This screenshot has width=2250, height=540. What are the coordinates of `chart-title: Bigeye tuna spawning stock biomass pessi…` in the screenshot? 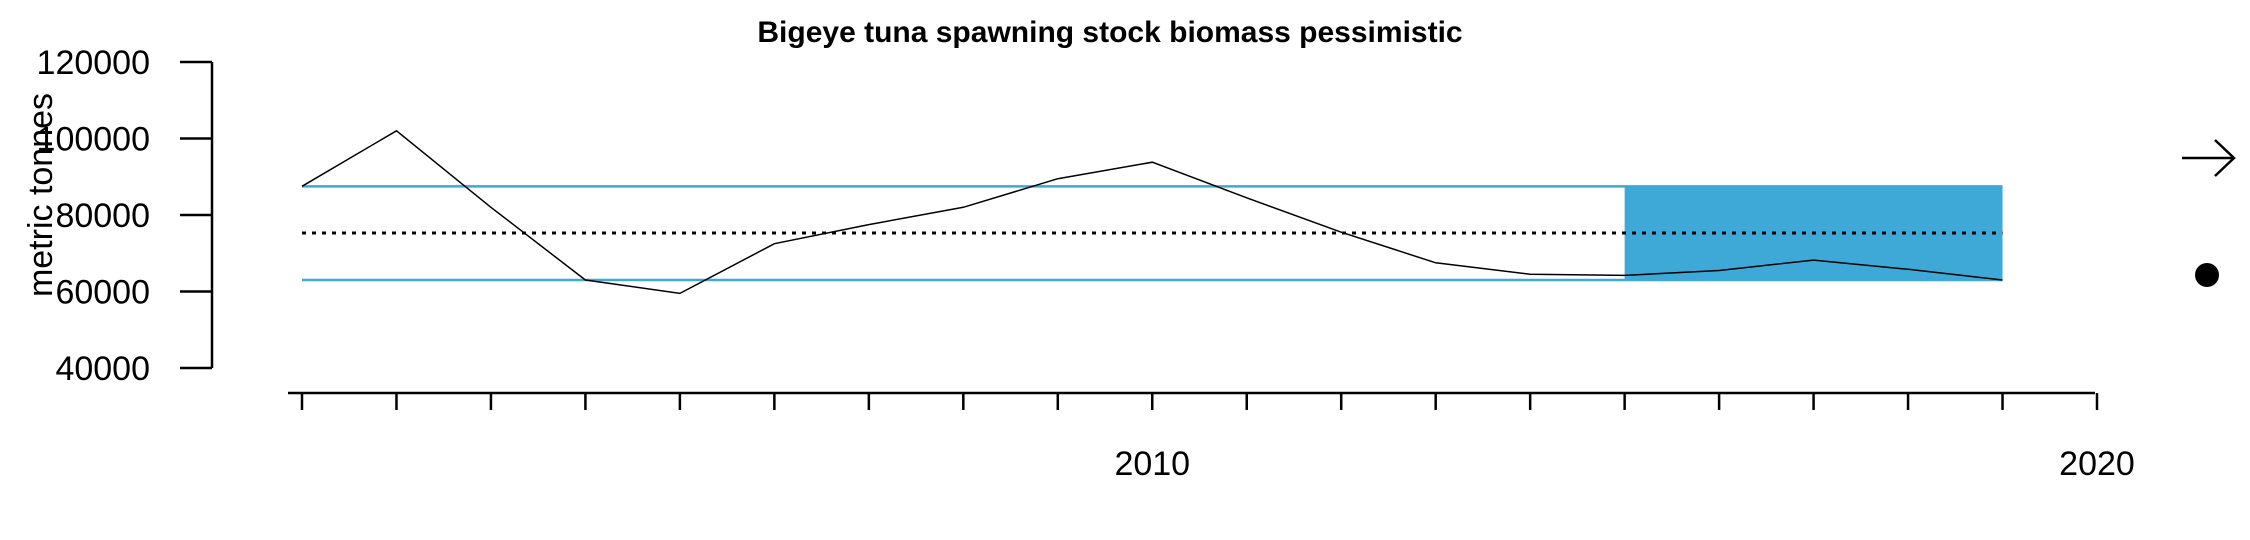 It's located at (1109, 32).